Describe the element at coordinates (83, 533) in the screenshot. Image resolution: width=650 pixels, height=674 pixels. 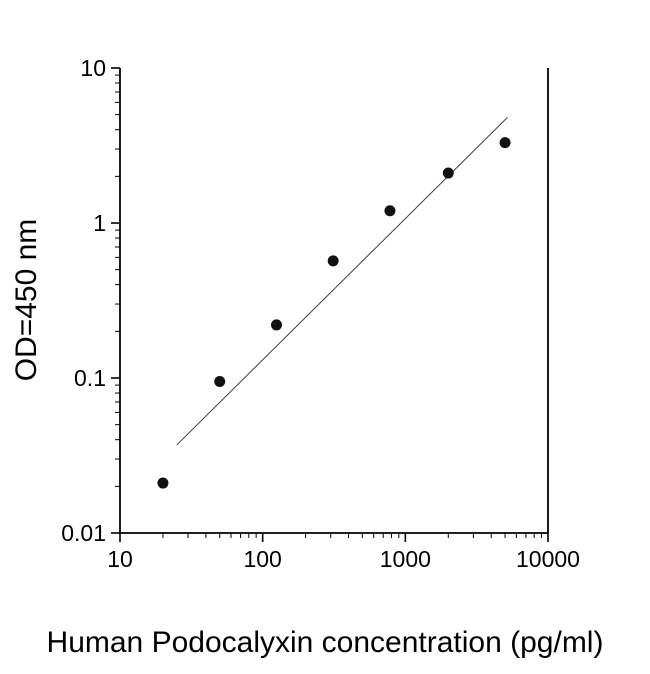
I see `y-tick-label: 0.01` at that location.